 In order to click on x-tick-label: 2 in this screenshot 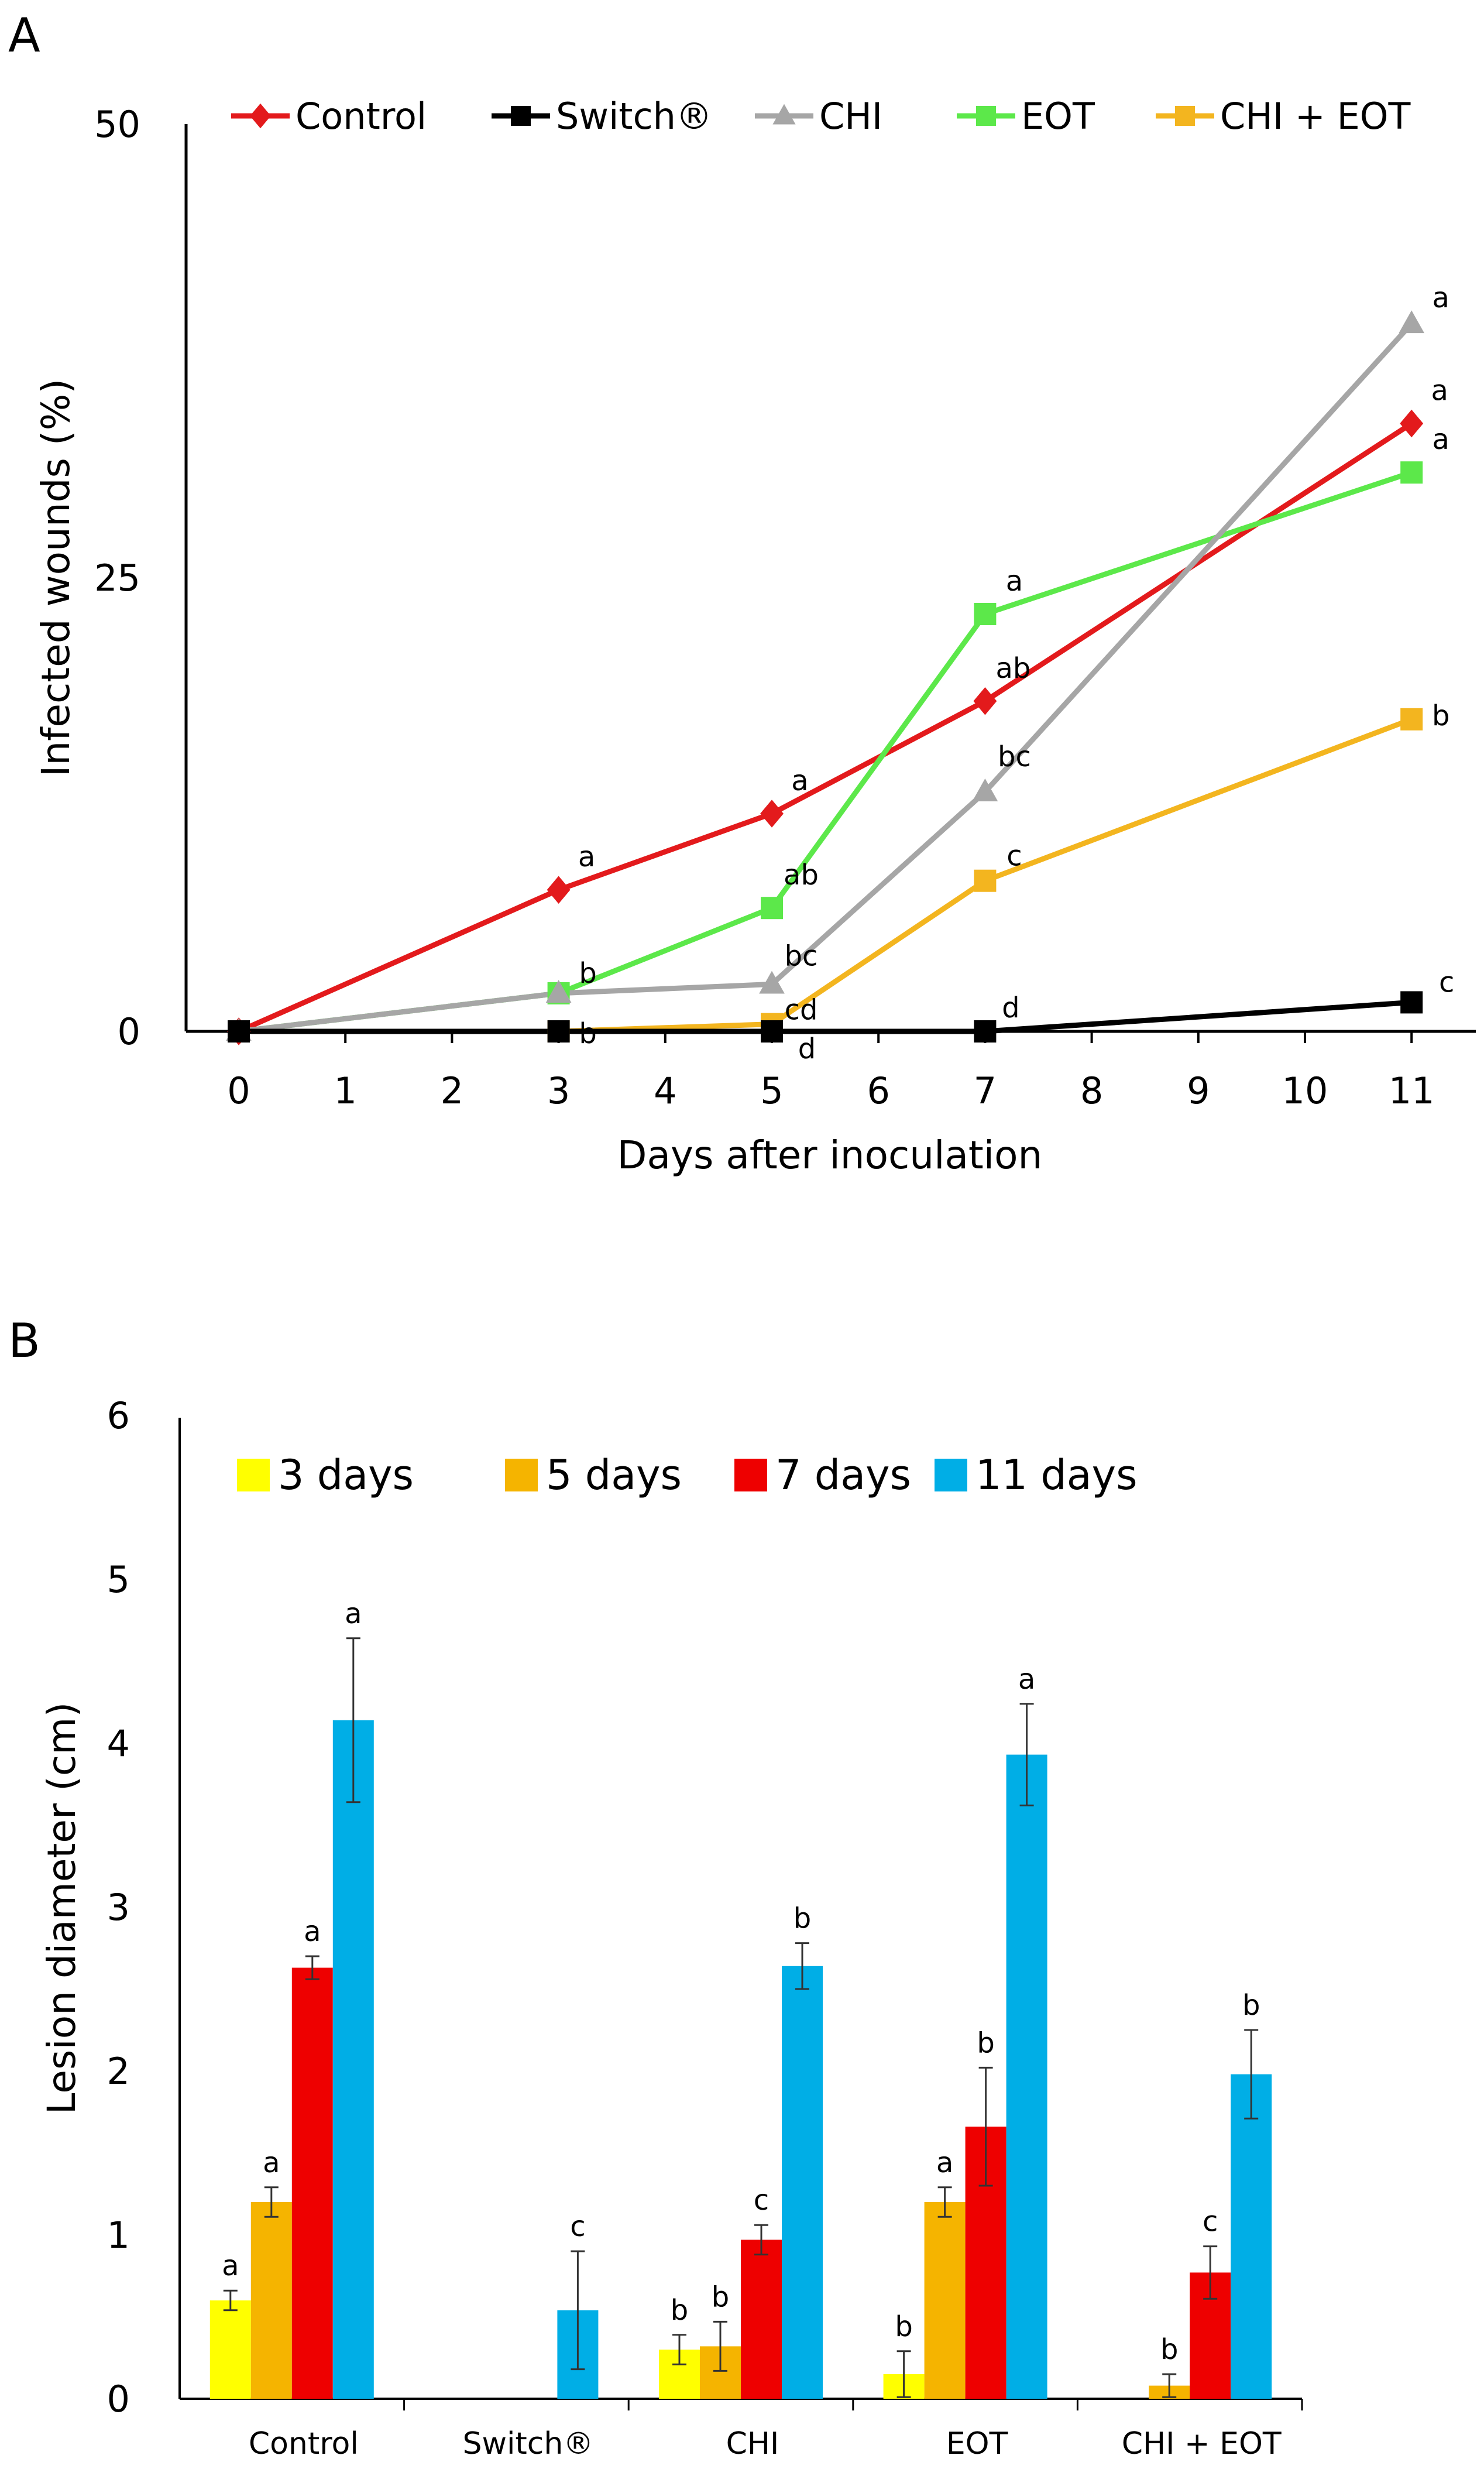, I will do `click(452, 1090)`.